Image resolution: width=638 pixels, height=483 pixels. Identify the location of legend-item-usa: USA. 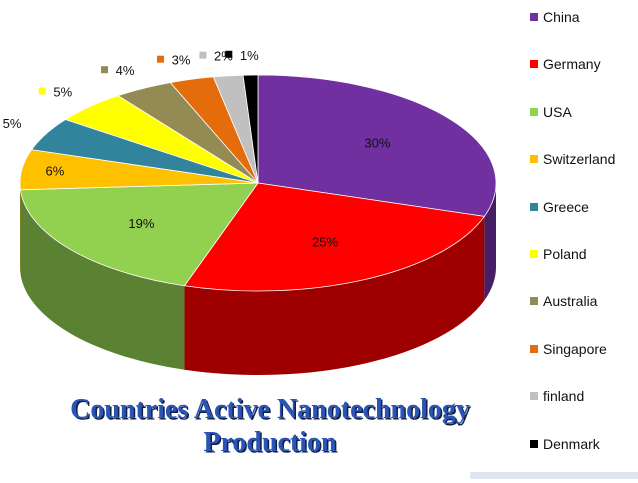
(584, 127).